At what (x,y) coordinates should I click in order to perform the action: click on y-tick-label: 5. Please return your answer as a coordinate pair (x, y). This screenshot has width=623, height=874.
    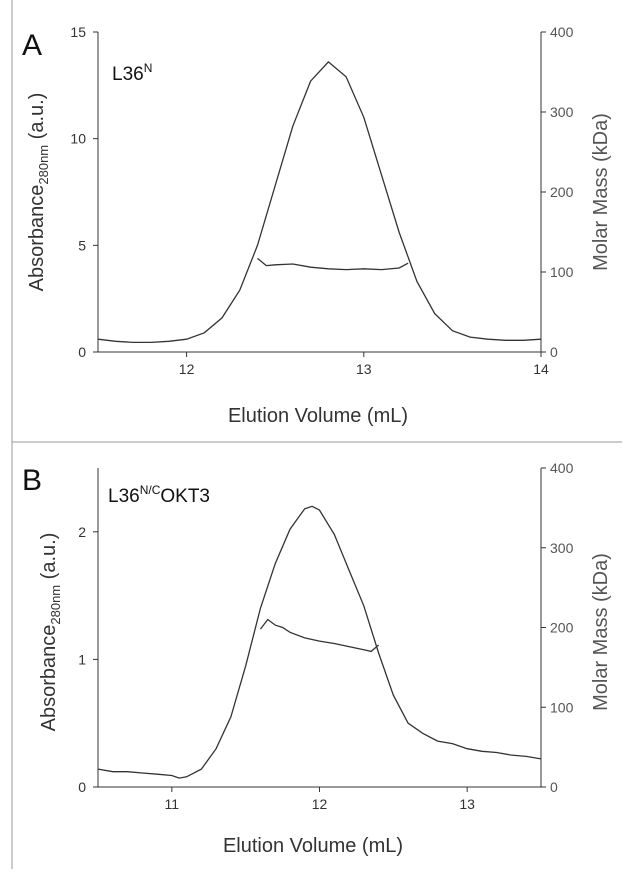
    Looking at the image, I should click on (82, 245).